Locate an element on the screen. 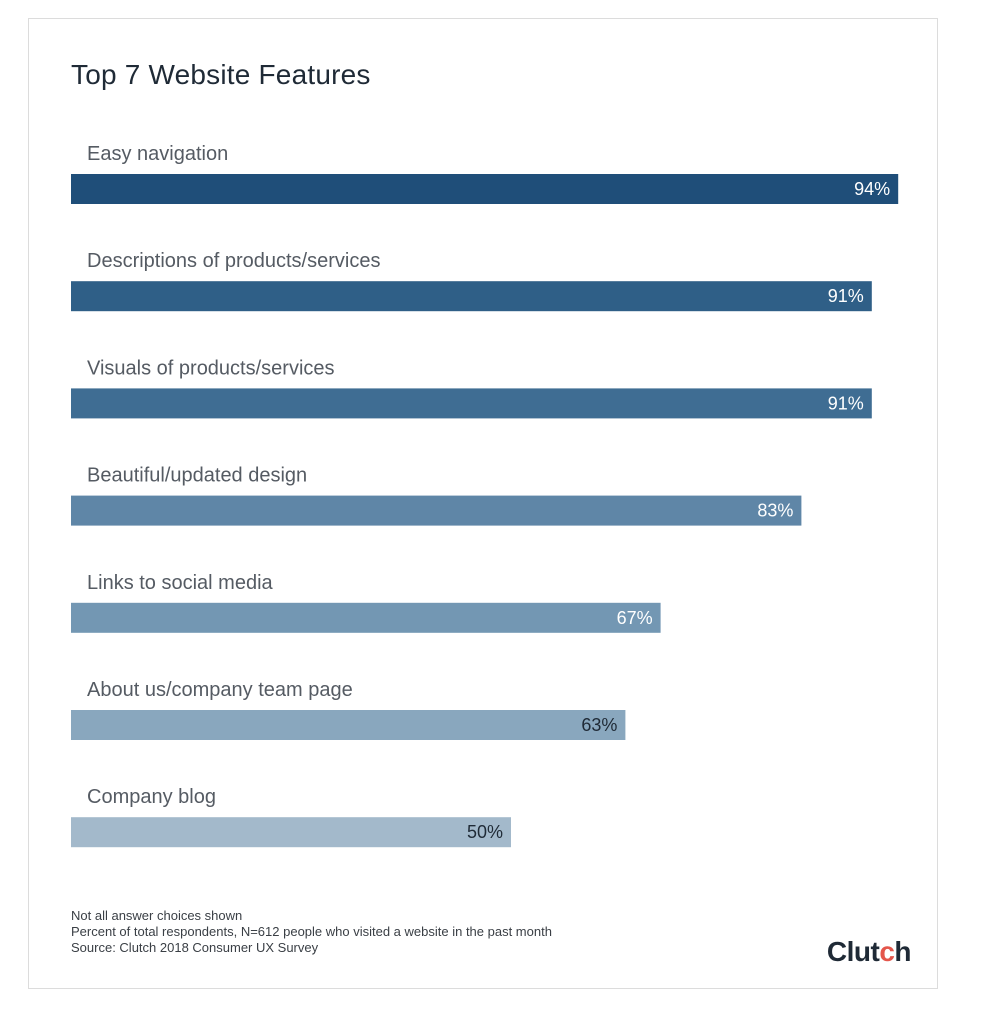 This screenshot has width=987, height=1024. footnote-line-1: Not all answer choices shown is located at coordinates (157, 915).